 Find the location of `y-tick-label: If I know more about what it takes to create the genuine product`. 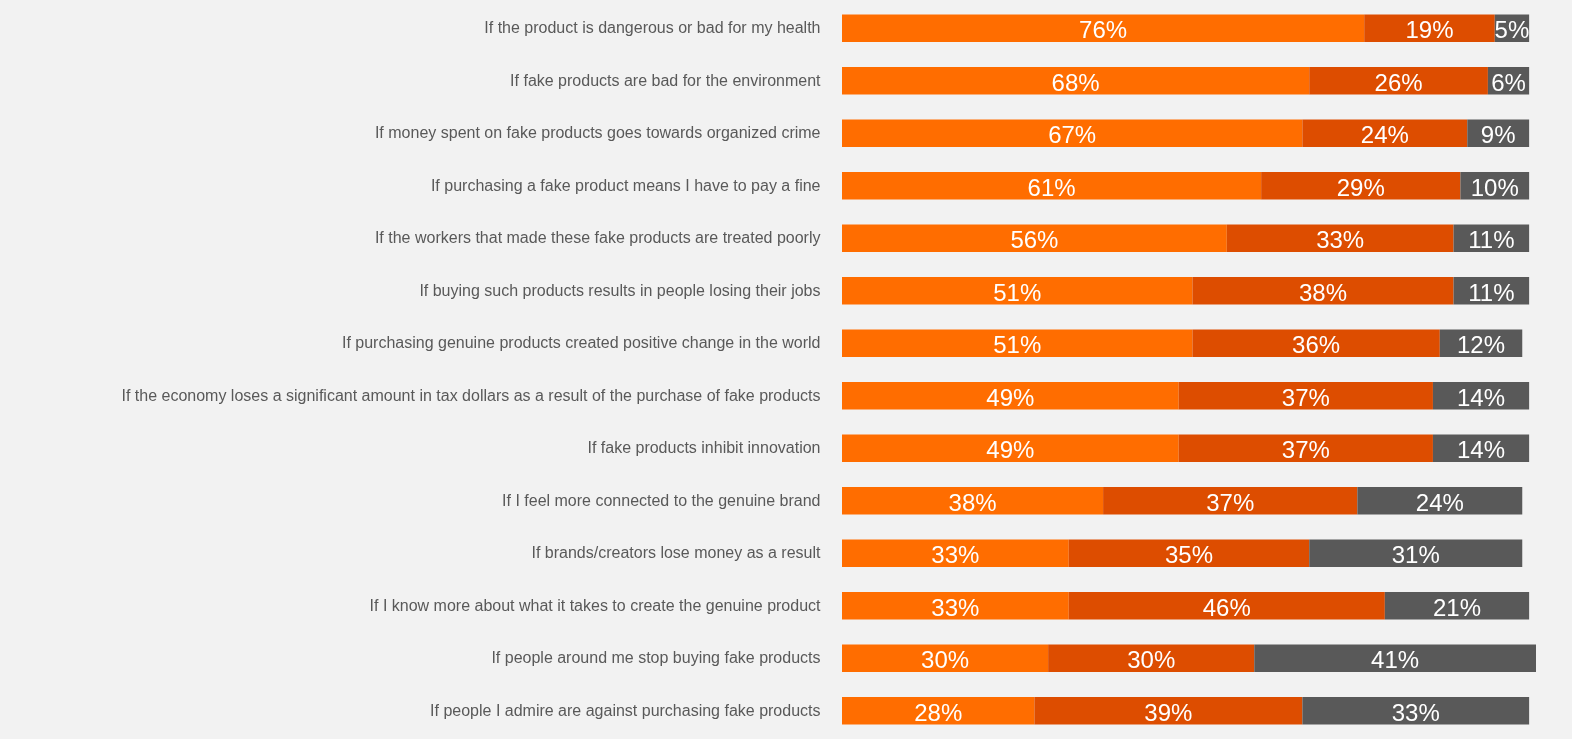

y-tick-label: If I know more about what it takes to create the genuine product is located at coordinates (595, 605).